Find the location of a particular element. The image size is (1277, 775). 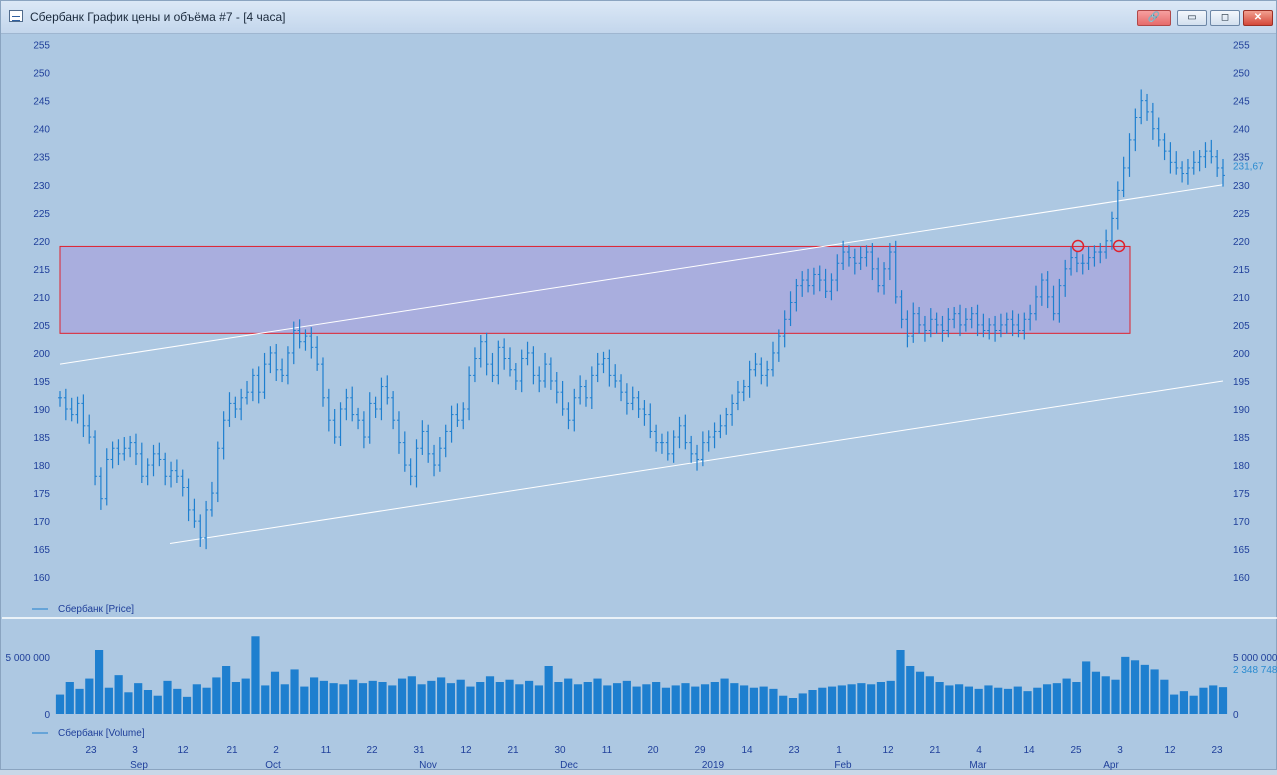

x-day-label: 25 is located at coordinates (1076, 750).